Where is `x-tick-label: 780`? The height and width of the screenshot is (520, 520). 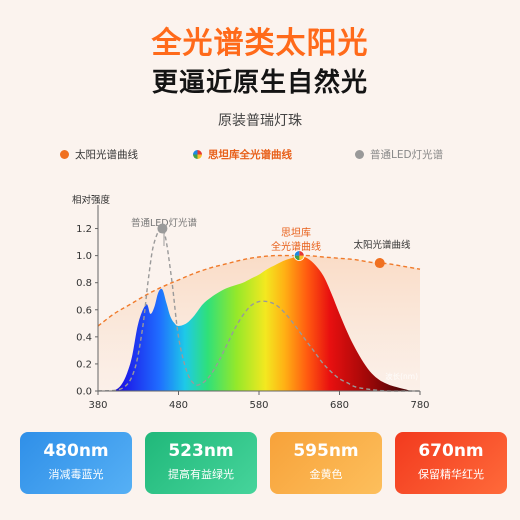 x-tick-label: 780 is located at coordinates (419, 405).